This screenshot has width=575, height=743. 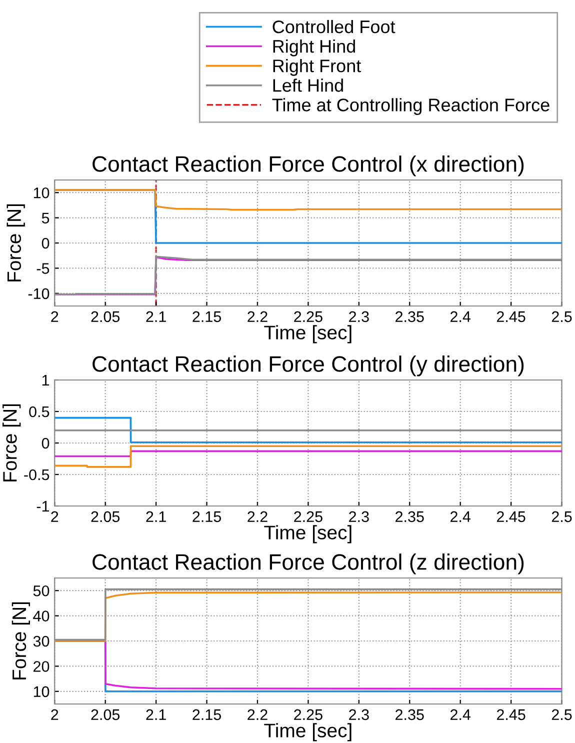 What do you see at coordinates (43, 506) in the screenshot?
I see `y-tick-label: -1` at bounding box center [43, 506].